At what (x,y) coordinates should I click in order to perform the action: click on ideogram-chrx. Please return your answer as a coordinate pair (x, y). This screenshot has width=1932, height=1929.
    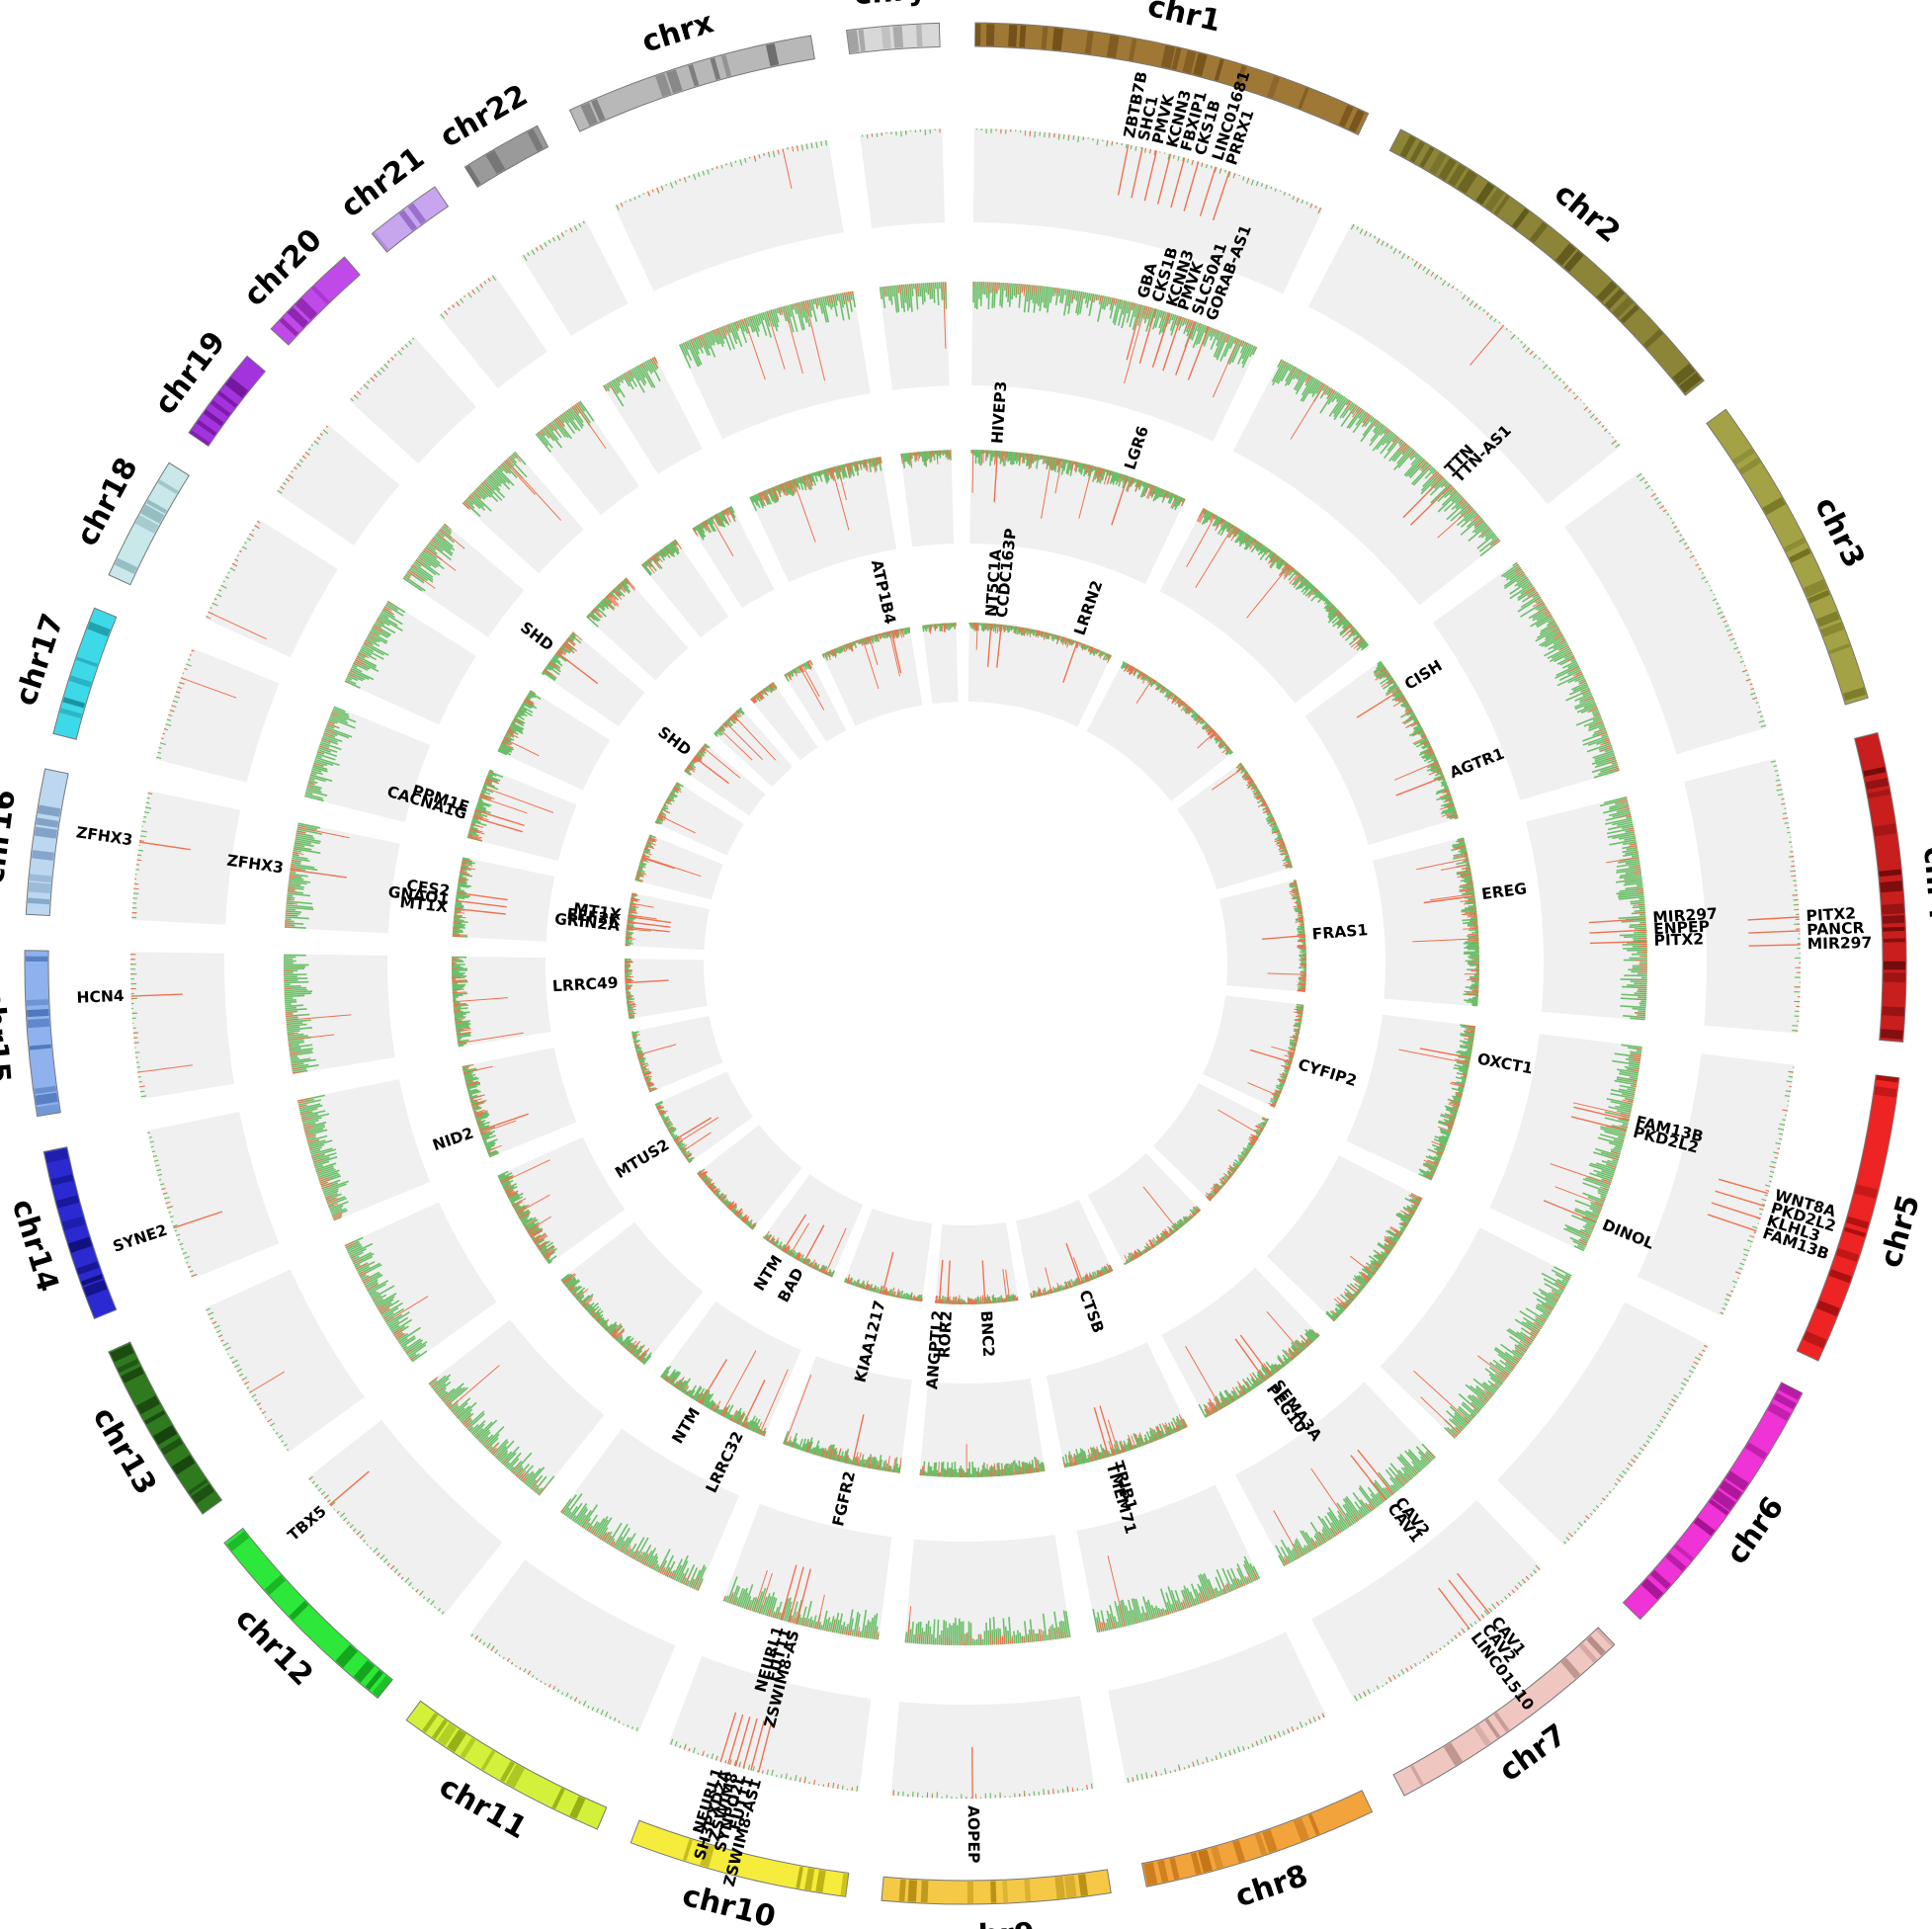
    Looking at the image, I should click on (691, 83).